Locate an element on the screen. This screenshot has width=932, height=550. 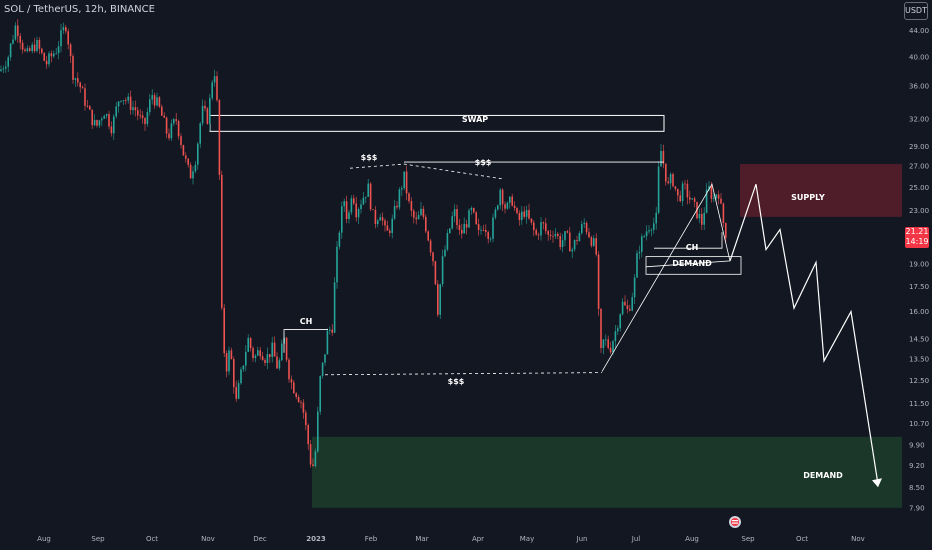
price-tick-1: 40.00 is located at coordinates (919, 57).